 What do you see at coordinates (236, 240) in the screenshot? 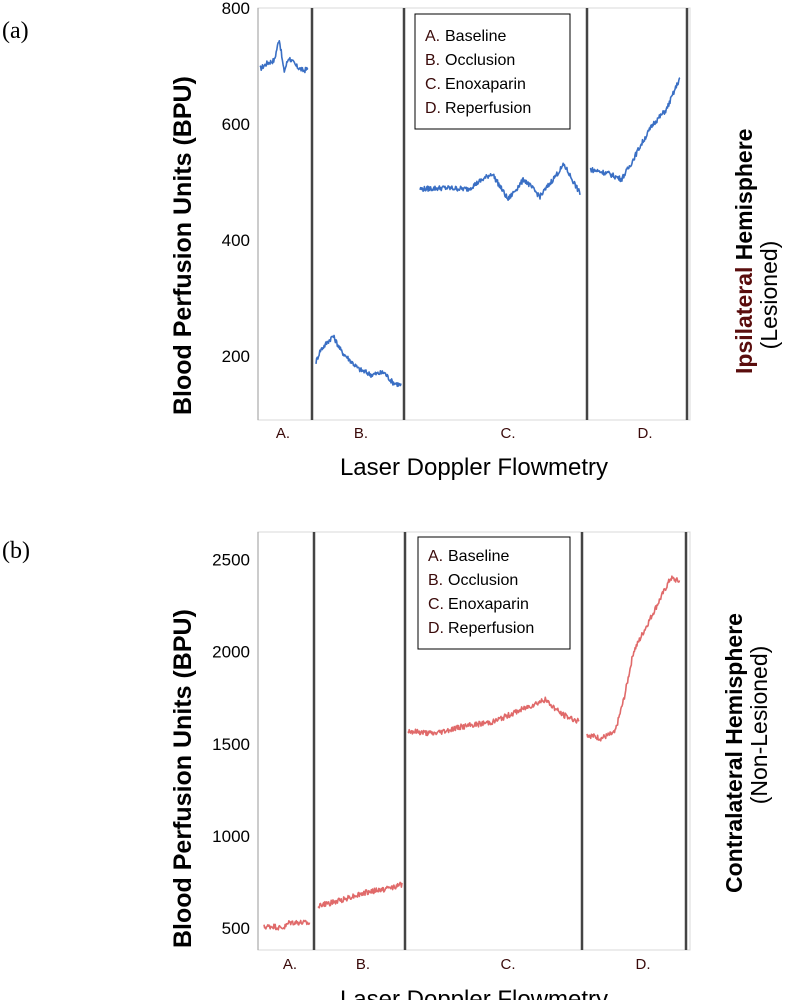
I see `y-tick-label: 400` at bounding box center [236, 240].